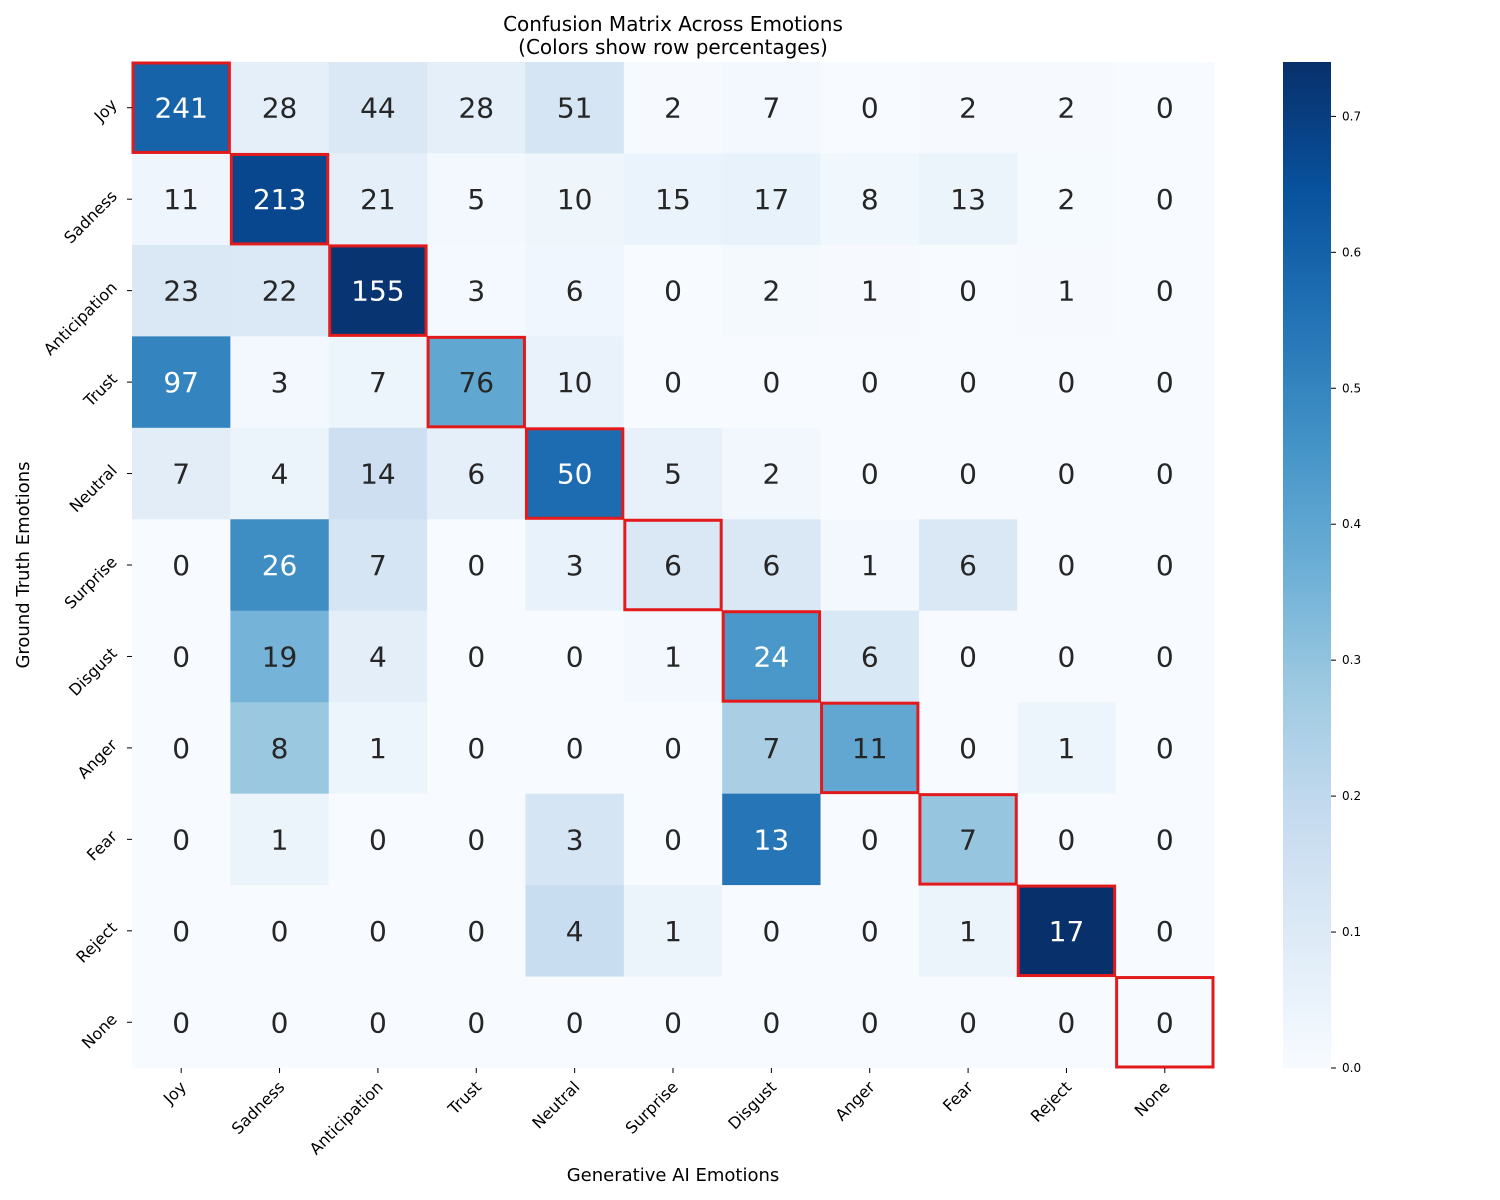  I want to click on y-tick-label: Reject, so click(96, 942).